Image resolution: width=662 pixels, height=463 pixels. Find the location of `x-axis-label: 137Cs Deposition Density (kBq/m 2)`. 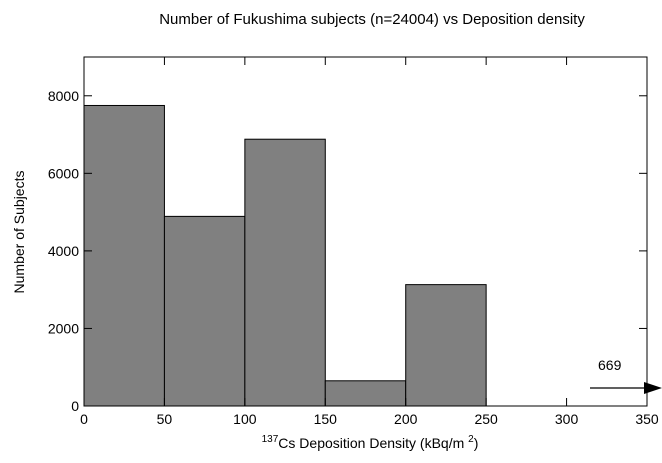

x-axis-label: 137Cs Deposition Density (kBq/m 2) is located at coordinates (370, 442).